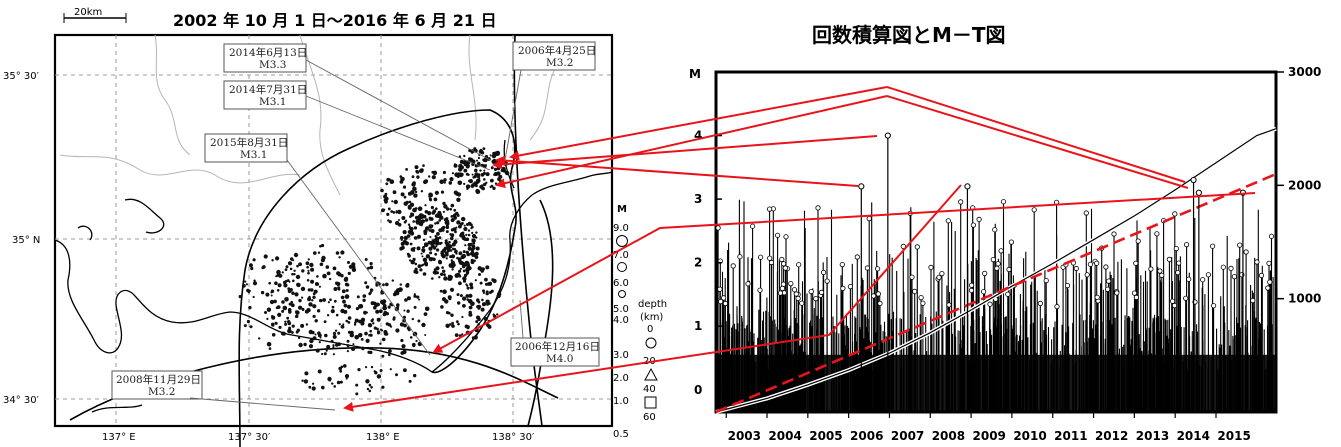 The height and width of the screenshot is (447, 1341). Describe the element at coordinates (621, 283) in the screenshot. I see `svg-text: 6.0` at that location.